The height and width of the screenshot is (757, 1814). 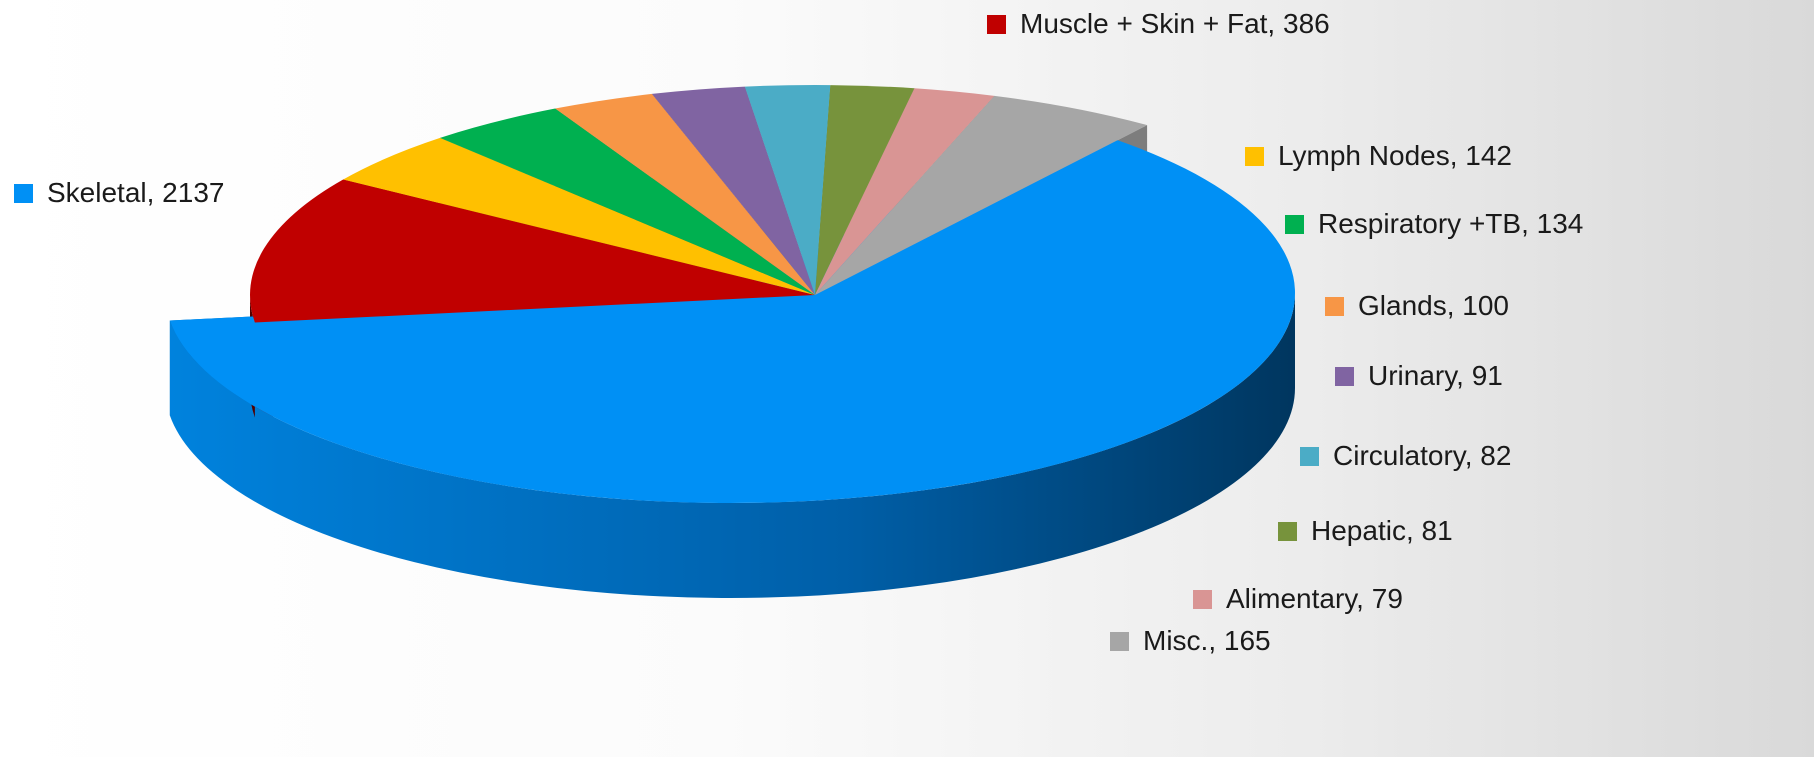 What do you see at coordinates (1309, 456) in the screenshot?
I see `legend-swatch-circulatory` at bounding box center [1309, 456].